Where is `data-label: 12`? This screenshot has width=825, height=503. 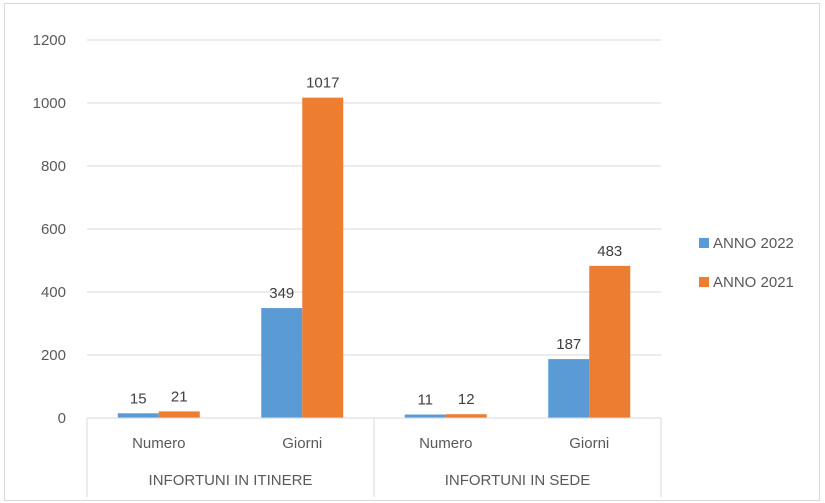
data-label: 12 is located at coordinates (466, 399).